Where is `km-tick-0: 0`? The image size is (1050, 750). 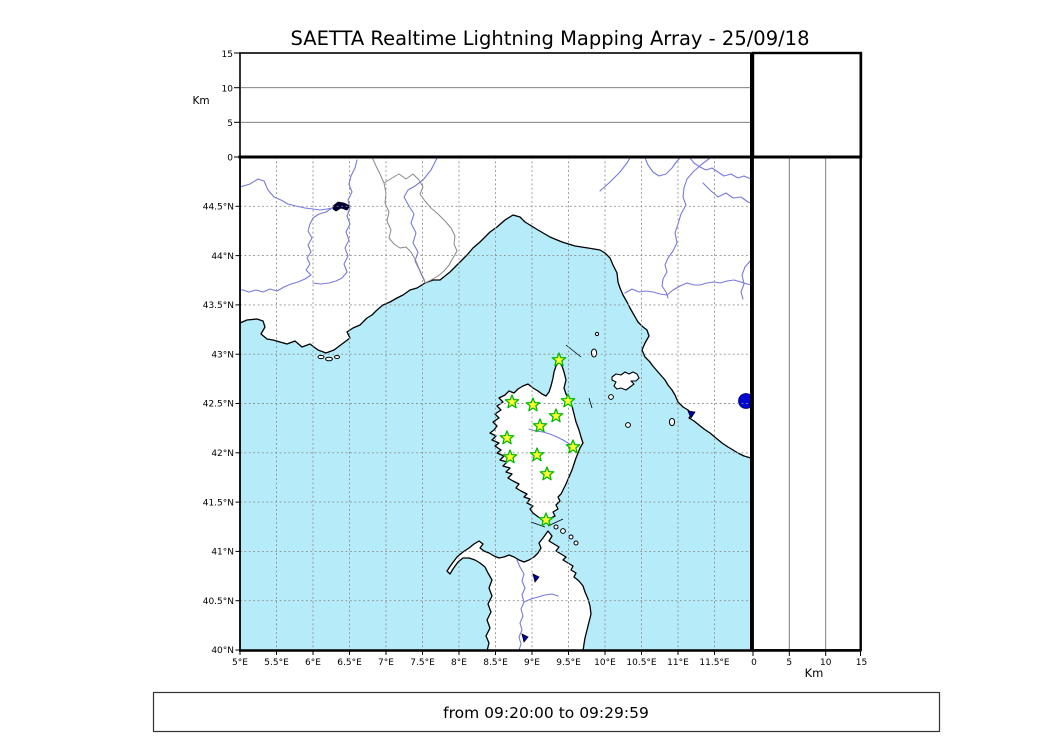 km-tick-0: 0 is located at coordinates (754, 663).